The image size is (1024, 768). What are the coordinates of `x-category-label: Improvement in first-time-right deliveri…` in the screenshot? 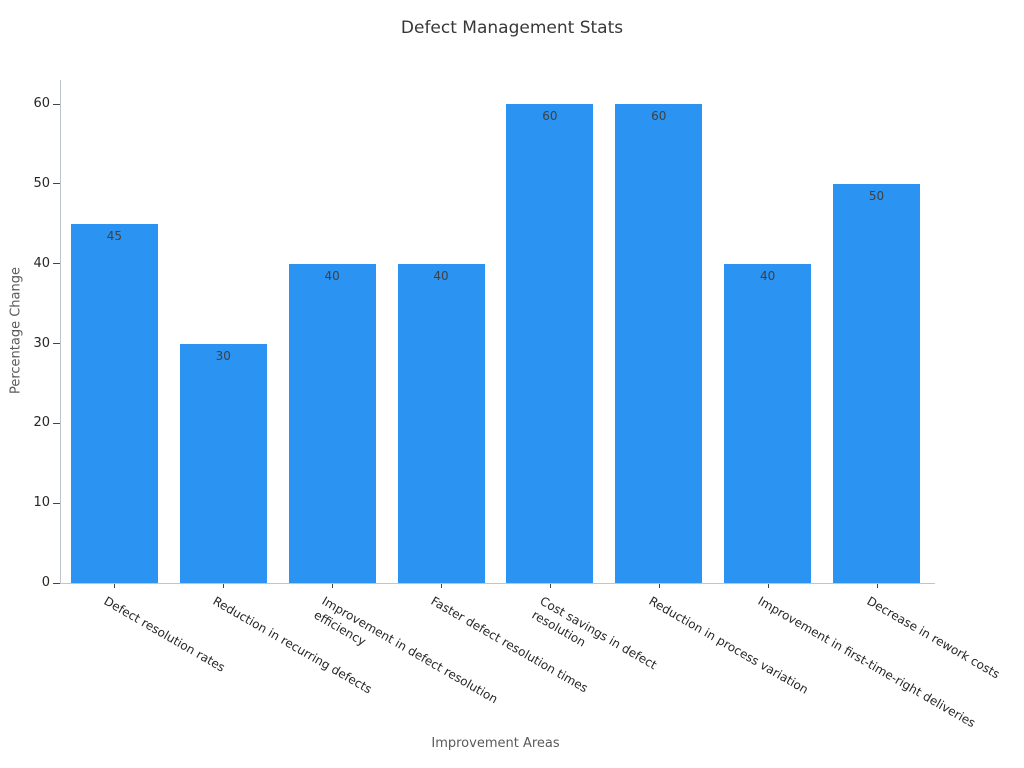 It's located at (866, 662).